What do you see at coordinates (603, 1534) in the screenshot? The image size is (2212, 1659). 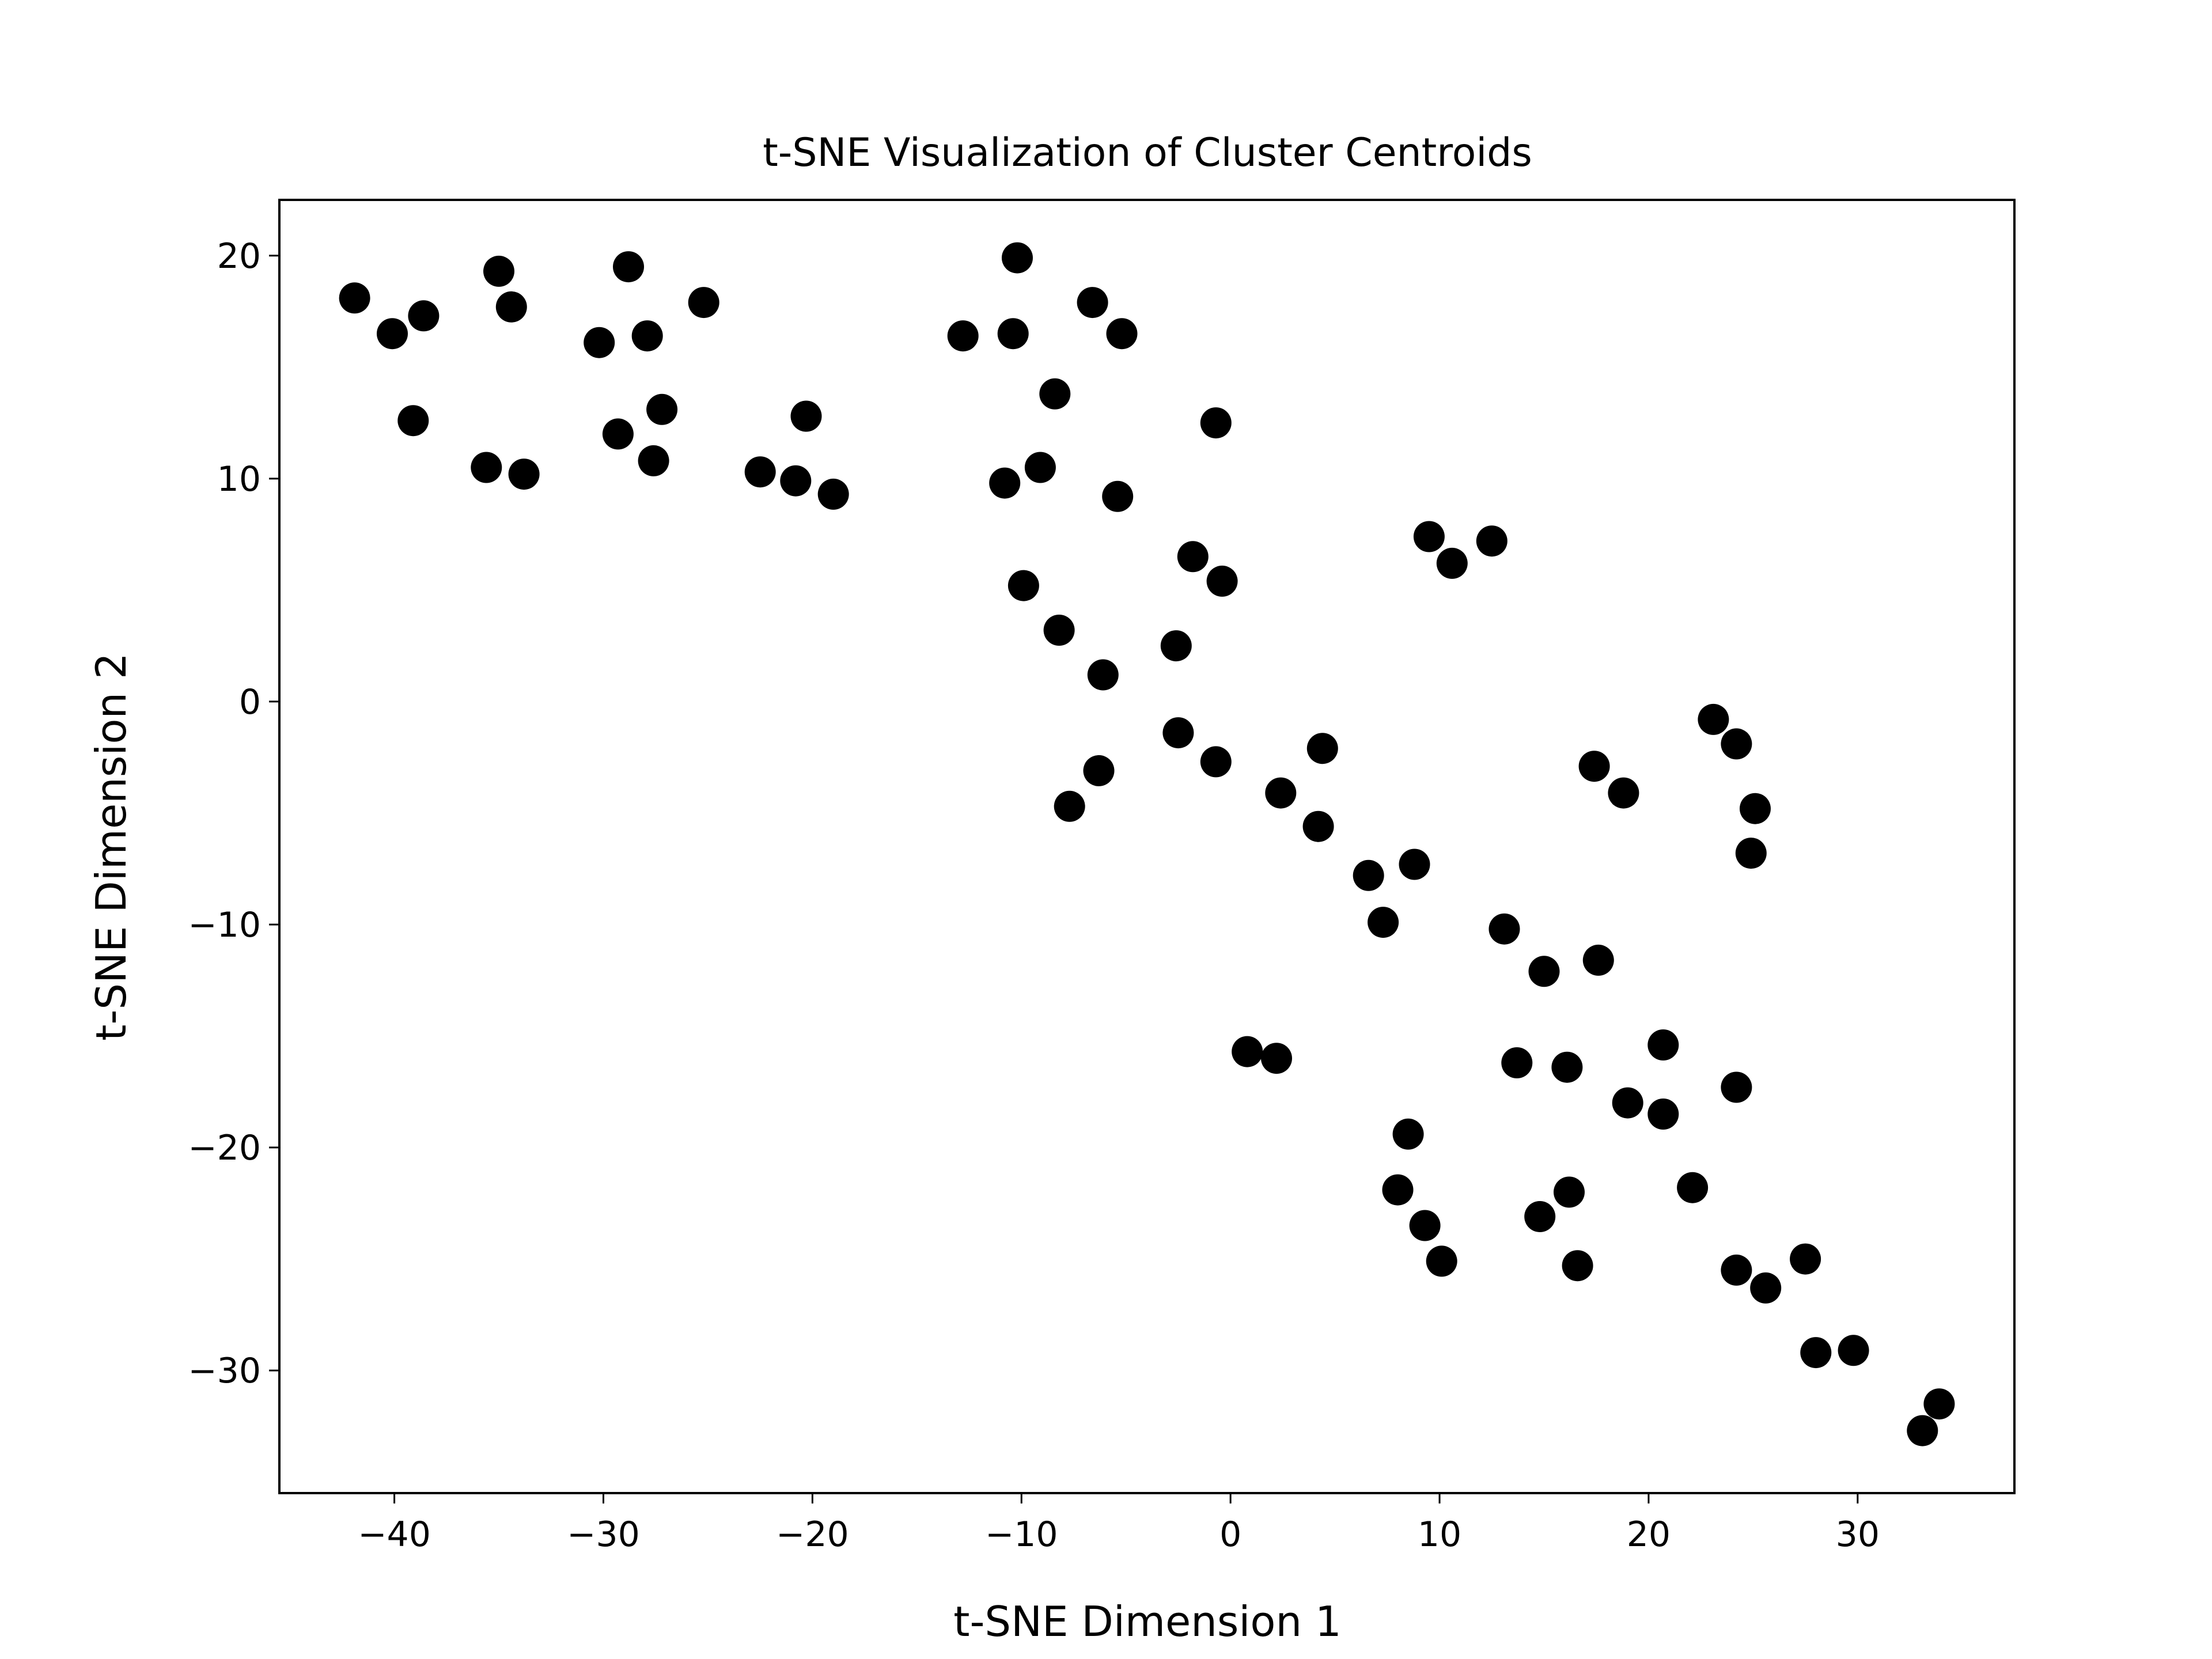 I see `x-tick-label: −30` at bounding box center [603, 1534].